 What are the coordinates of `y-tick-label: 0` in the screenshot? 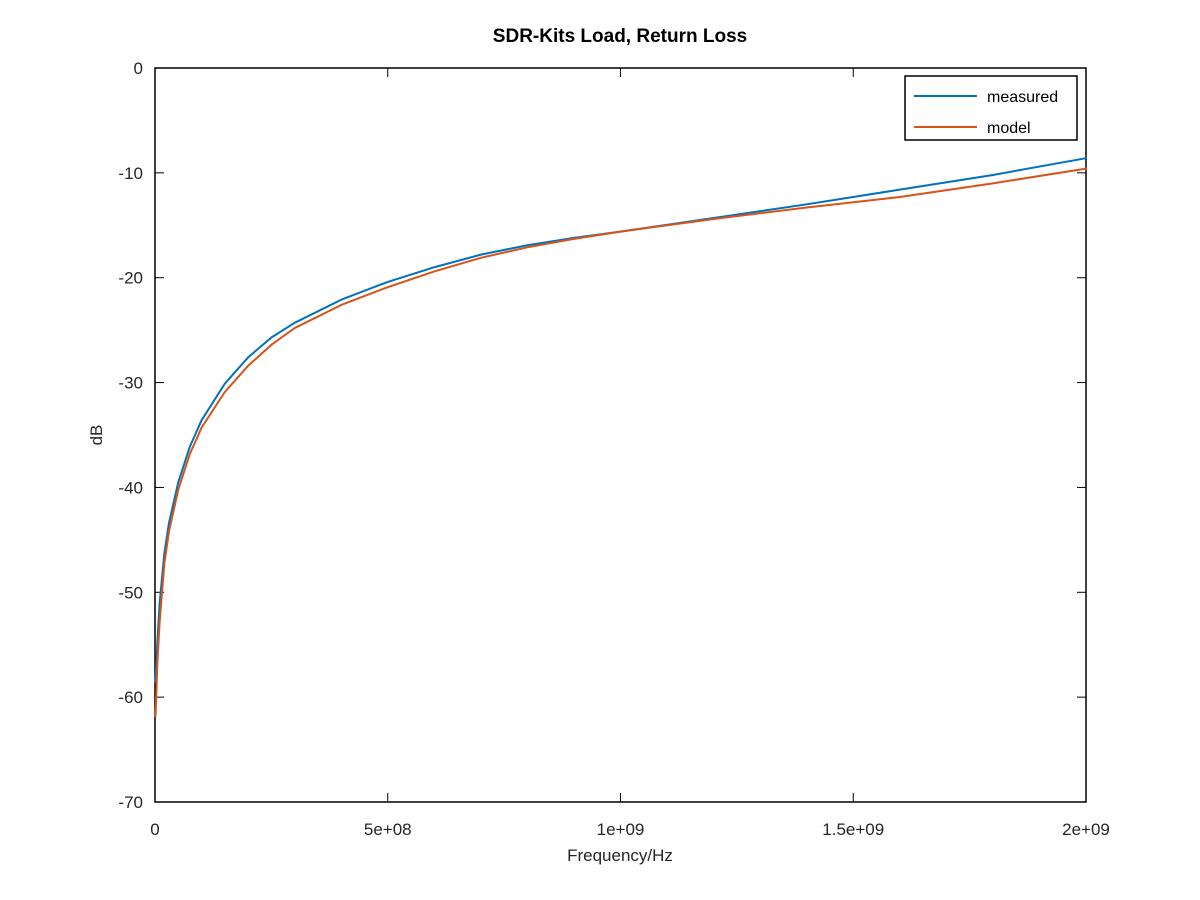 It's located at (138, 68).